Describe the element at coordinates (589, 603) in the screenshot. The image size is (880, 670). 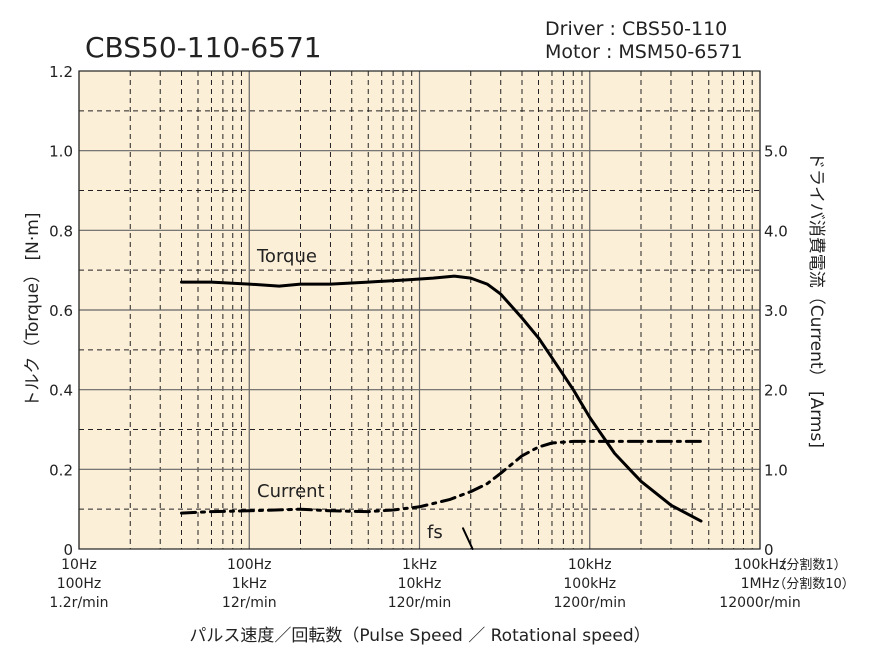
I see `x-tick-label: 1200r/min` at that location.